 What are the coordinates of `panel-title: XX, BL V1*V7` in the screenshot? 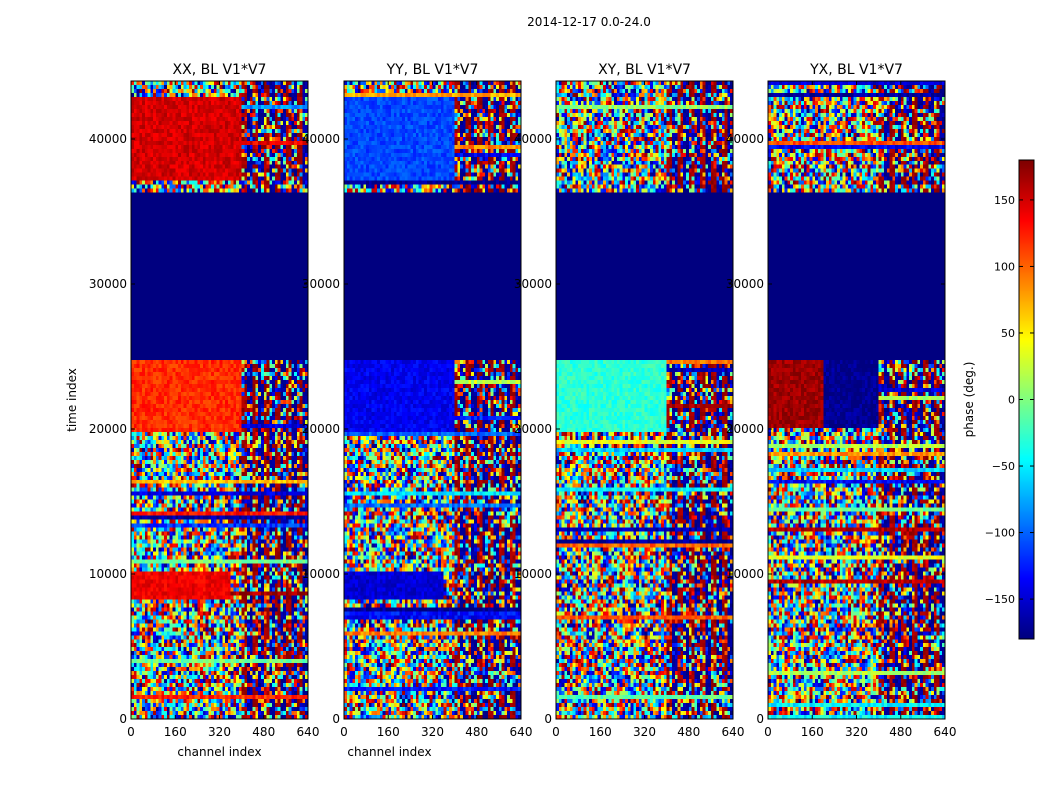 It's located at (220, 70).